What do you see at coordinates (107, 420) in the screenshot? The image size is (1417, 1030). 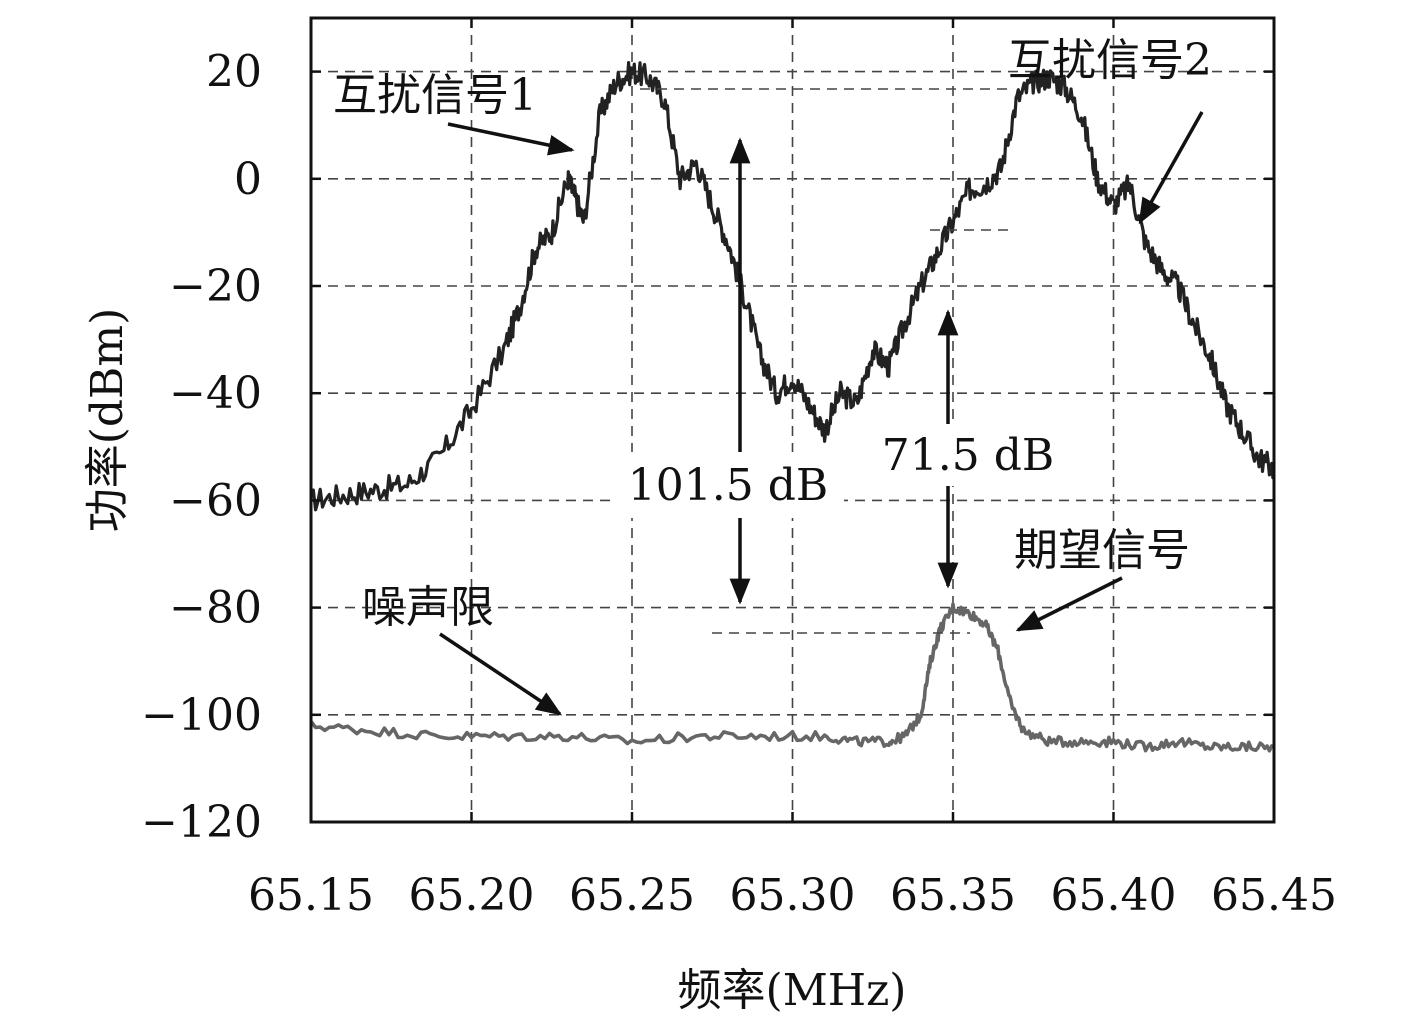 I see `y-axis-label: 功率(dBm)` at bounding box center [107, 420].